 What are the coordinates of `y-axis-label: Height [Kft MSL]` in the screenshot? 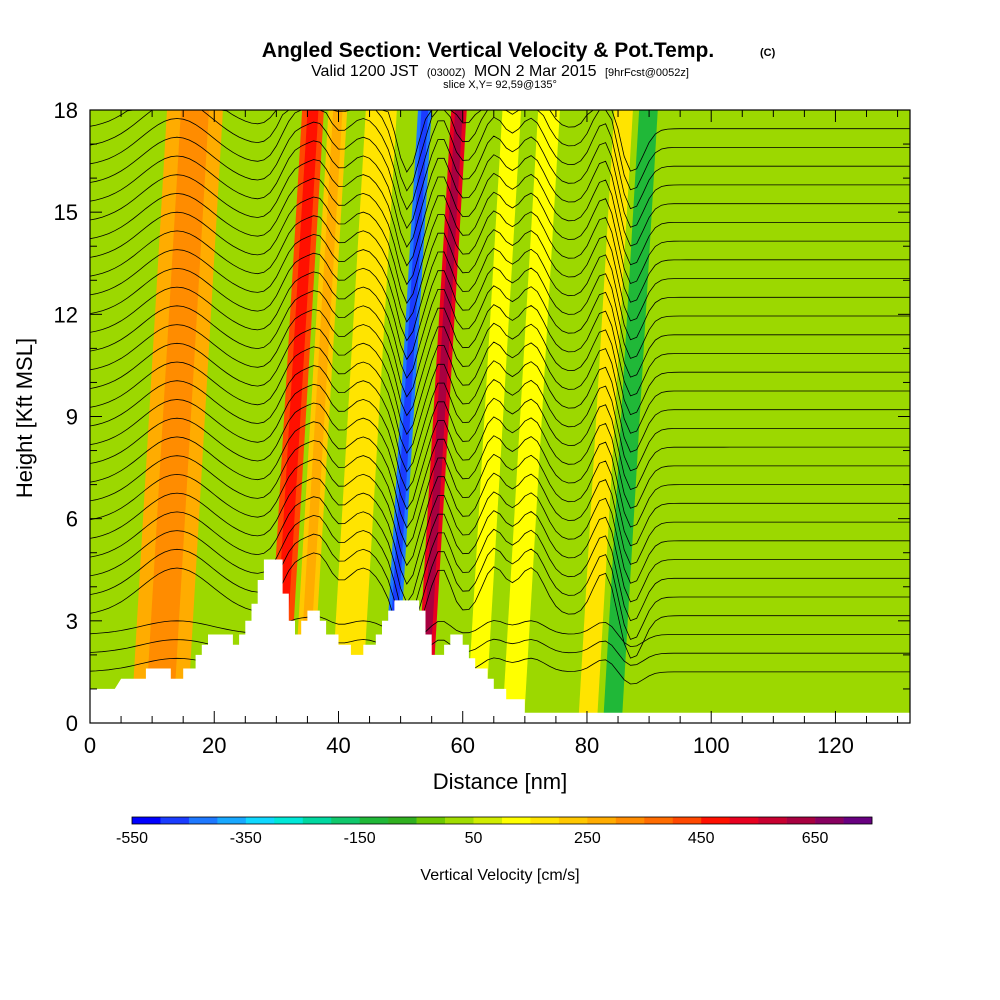 It's located at (24, 418).